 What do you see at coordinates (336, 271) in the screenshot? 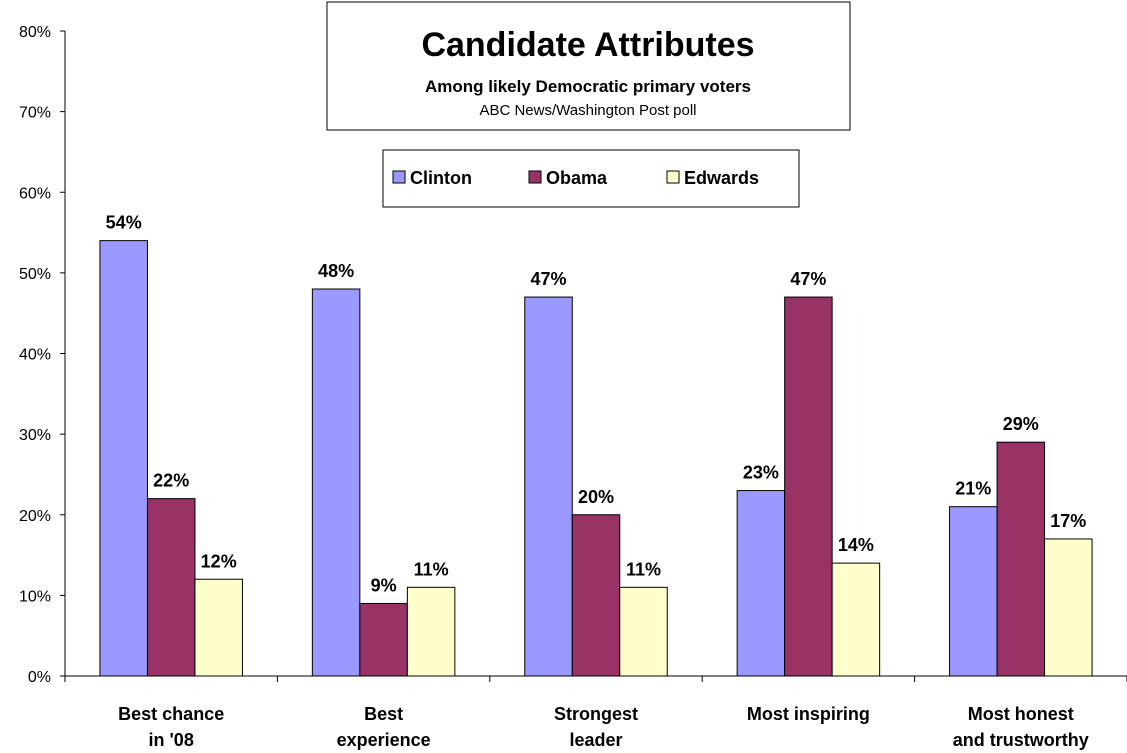
I see `data-label: 48%` at bounding box center [336, 271].